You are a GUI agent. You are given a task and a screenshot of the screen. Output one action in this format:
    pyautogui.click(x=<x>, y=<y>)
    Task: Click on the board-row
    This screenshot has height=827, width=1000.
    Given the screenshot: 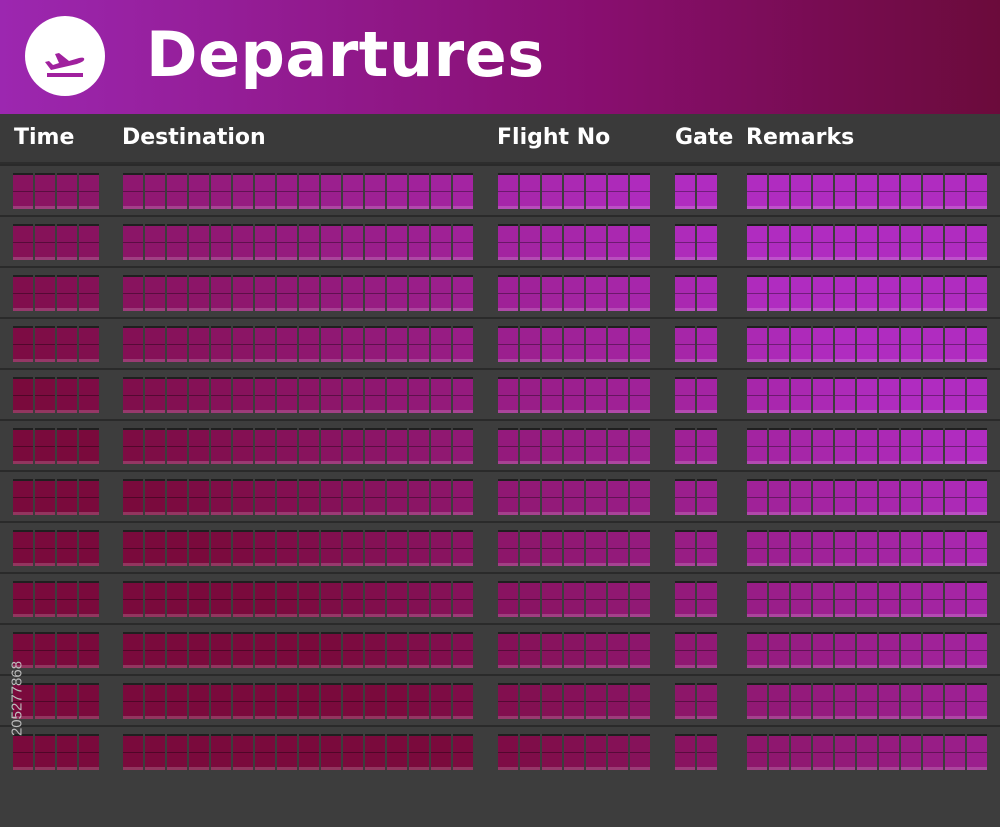 What is the action you would take?
    pyautogui.click(x=500, y=495)
    